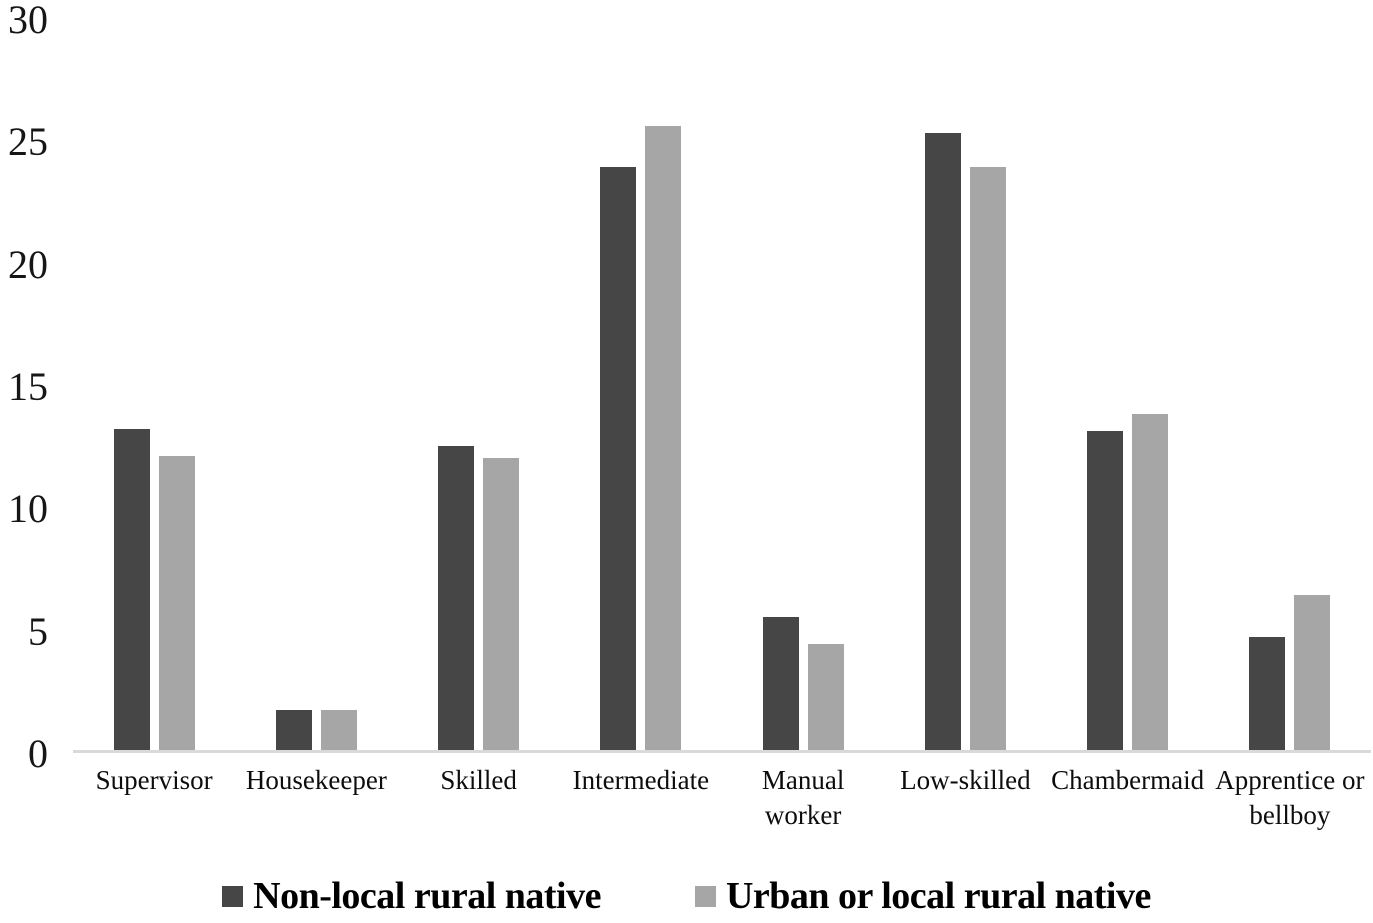  I want to click on y-axis-tick-label: 0, so click(38, 753).